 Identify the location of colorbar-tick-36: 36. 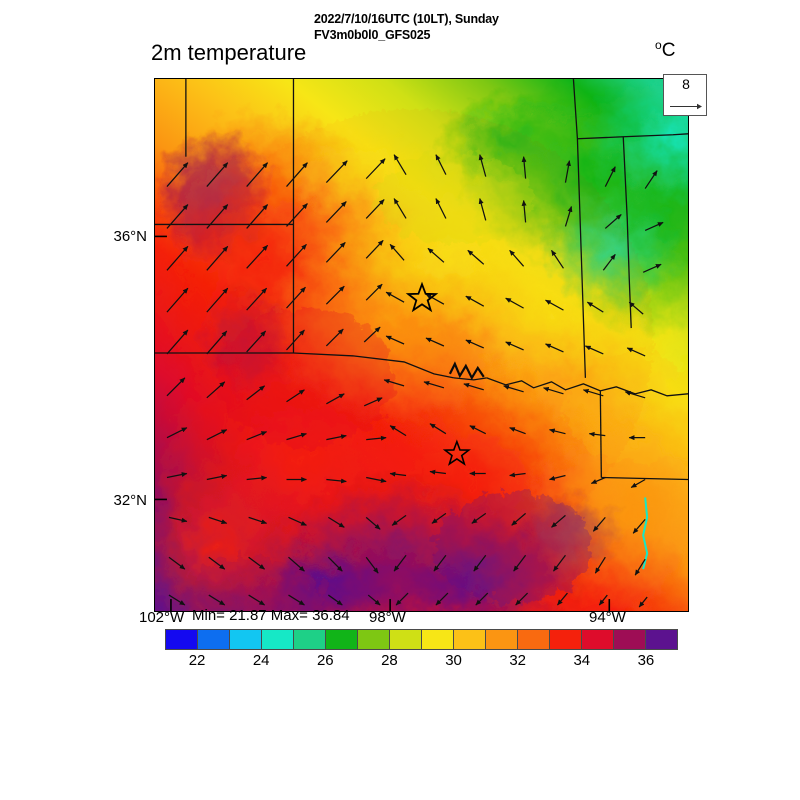
(646, 660).